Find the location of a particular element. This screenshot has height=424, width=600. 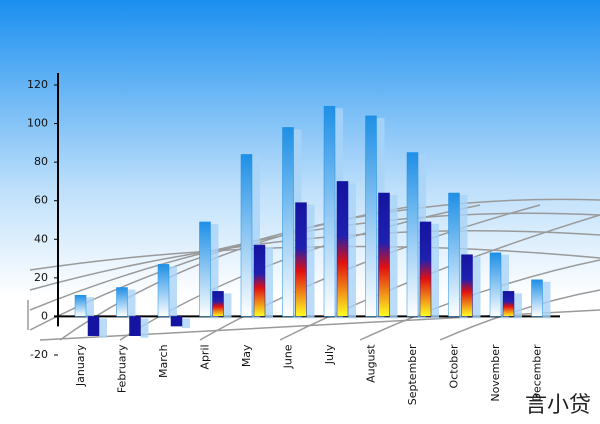

x-tick-label: July is located at coordinates (329, 354).